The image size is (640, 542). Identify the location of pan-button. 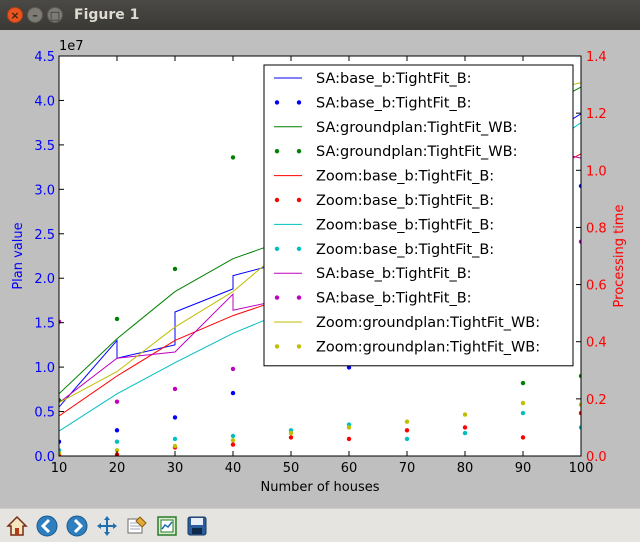
(107, 526).